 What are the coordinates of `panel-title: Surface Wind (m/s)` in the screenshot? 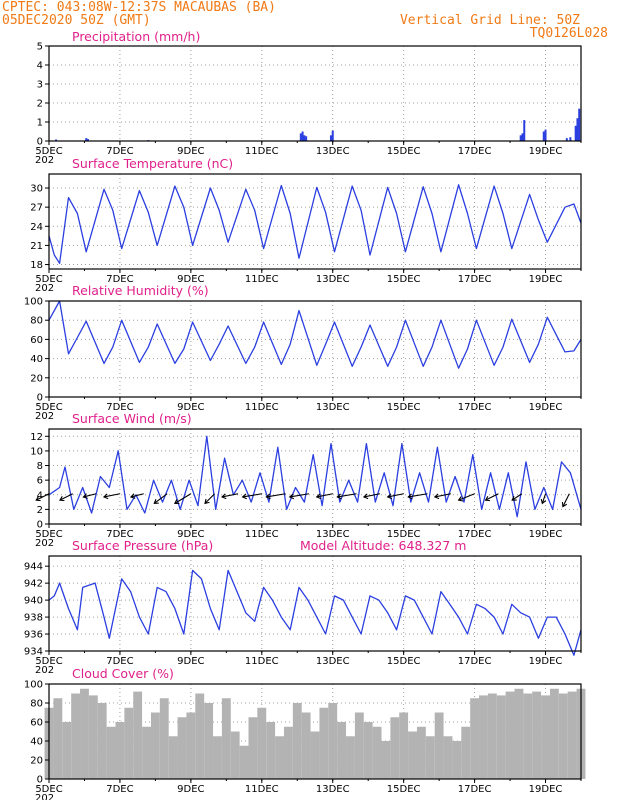 It's located at (132, 418).